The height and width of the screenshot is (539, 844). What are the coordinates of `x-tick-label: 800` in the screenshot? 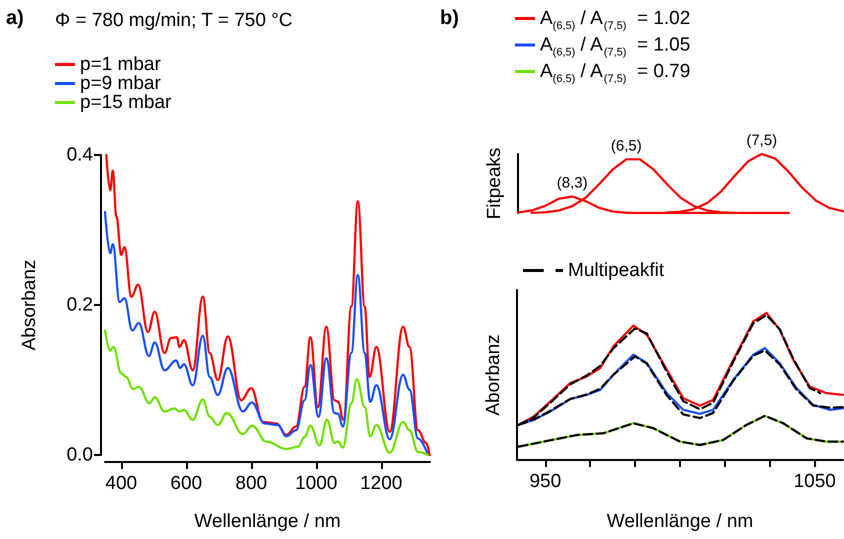 It's located at (251, 483).